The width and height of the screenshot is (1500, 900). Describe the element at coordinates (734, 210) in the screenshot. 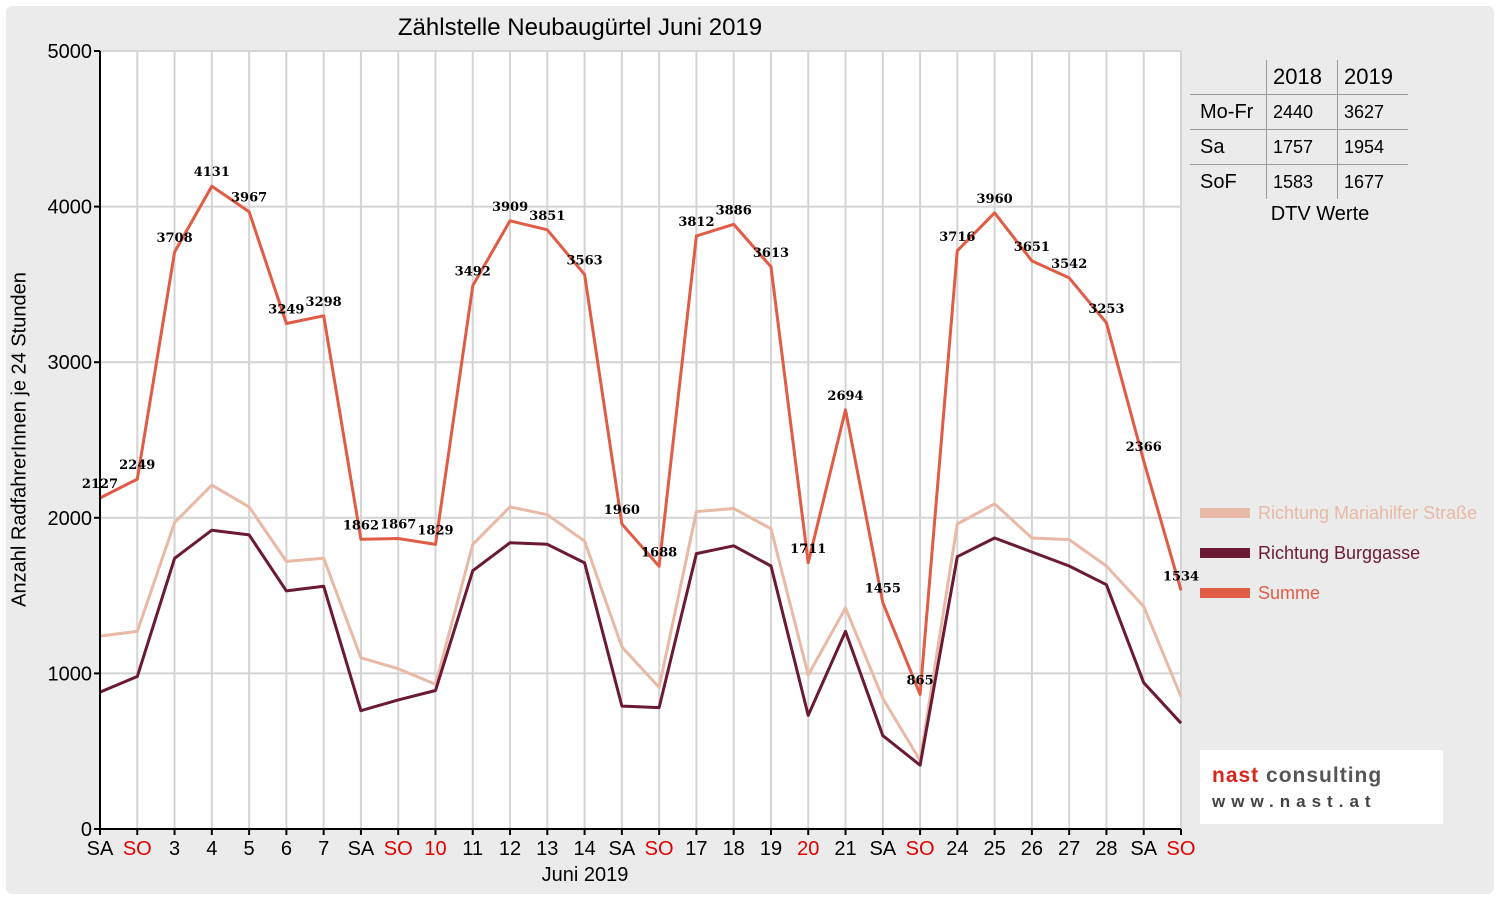

I see `data-label: 3886` at that location.